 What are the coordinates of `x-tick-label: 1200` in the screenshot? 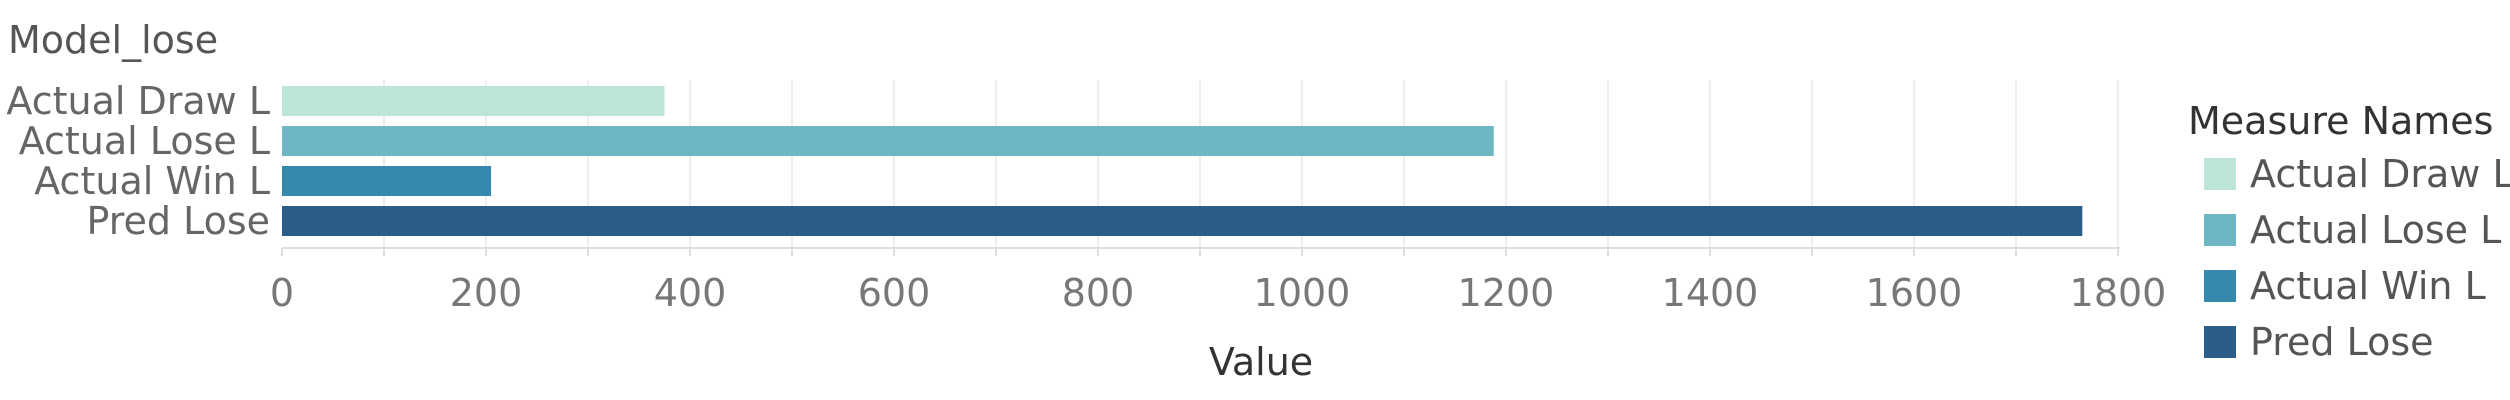 It's located at (1506, 293).